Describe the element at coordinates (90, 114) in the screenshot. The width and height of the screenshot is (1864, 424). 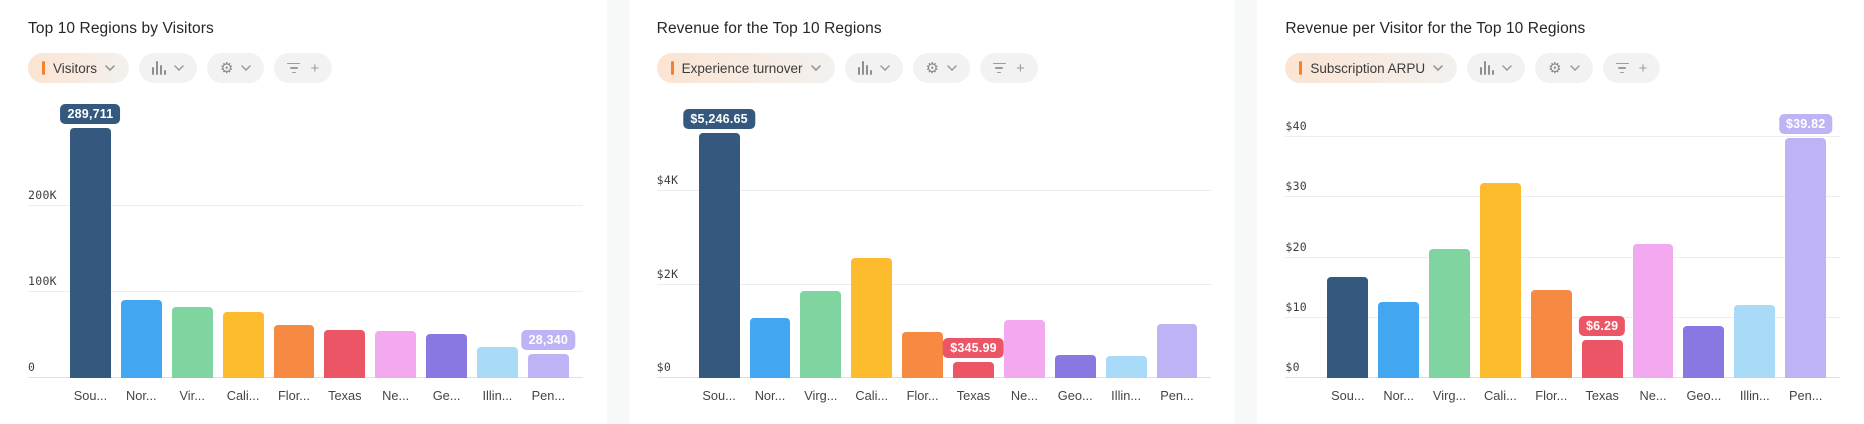
I see `data-label-badge: 289,711` at that location.